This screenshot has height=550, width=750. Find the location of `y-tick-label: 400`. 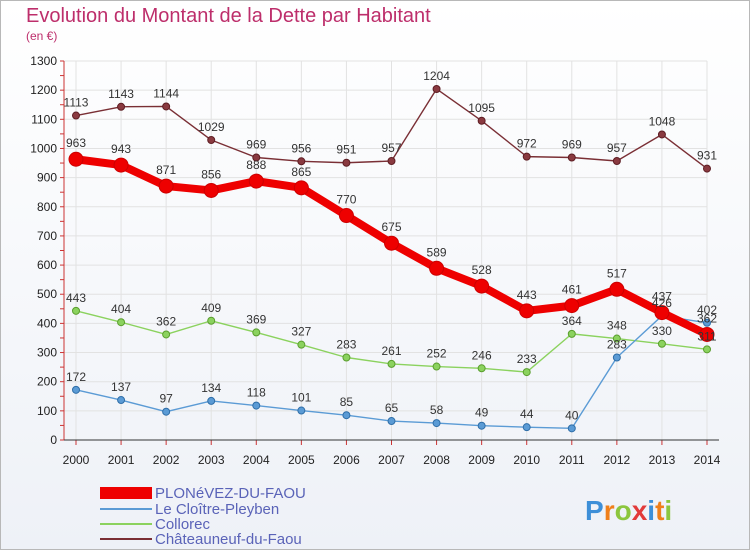

y-tick-label: 400 is located at coordinates (47, 323).